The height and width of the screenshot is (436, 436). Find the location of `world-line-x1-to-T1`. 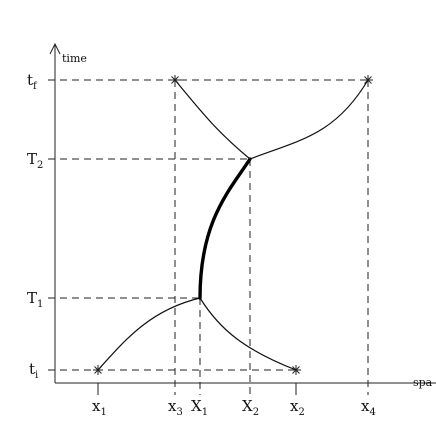

world-line-x1-to-T1 is located at coordinates (149, 334).